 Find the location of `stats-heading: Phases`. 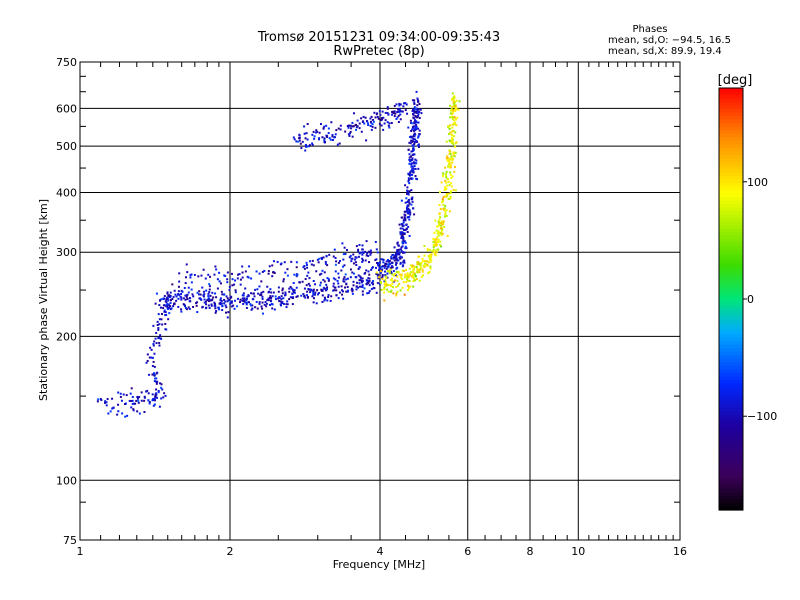

stats-heading: Phases is located at coordinates (649, 29).